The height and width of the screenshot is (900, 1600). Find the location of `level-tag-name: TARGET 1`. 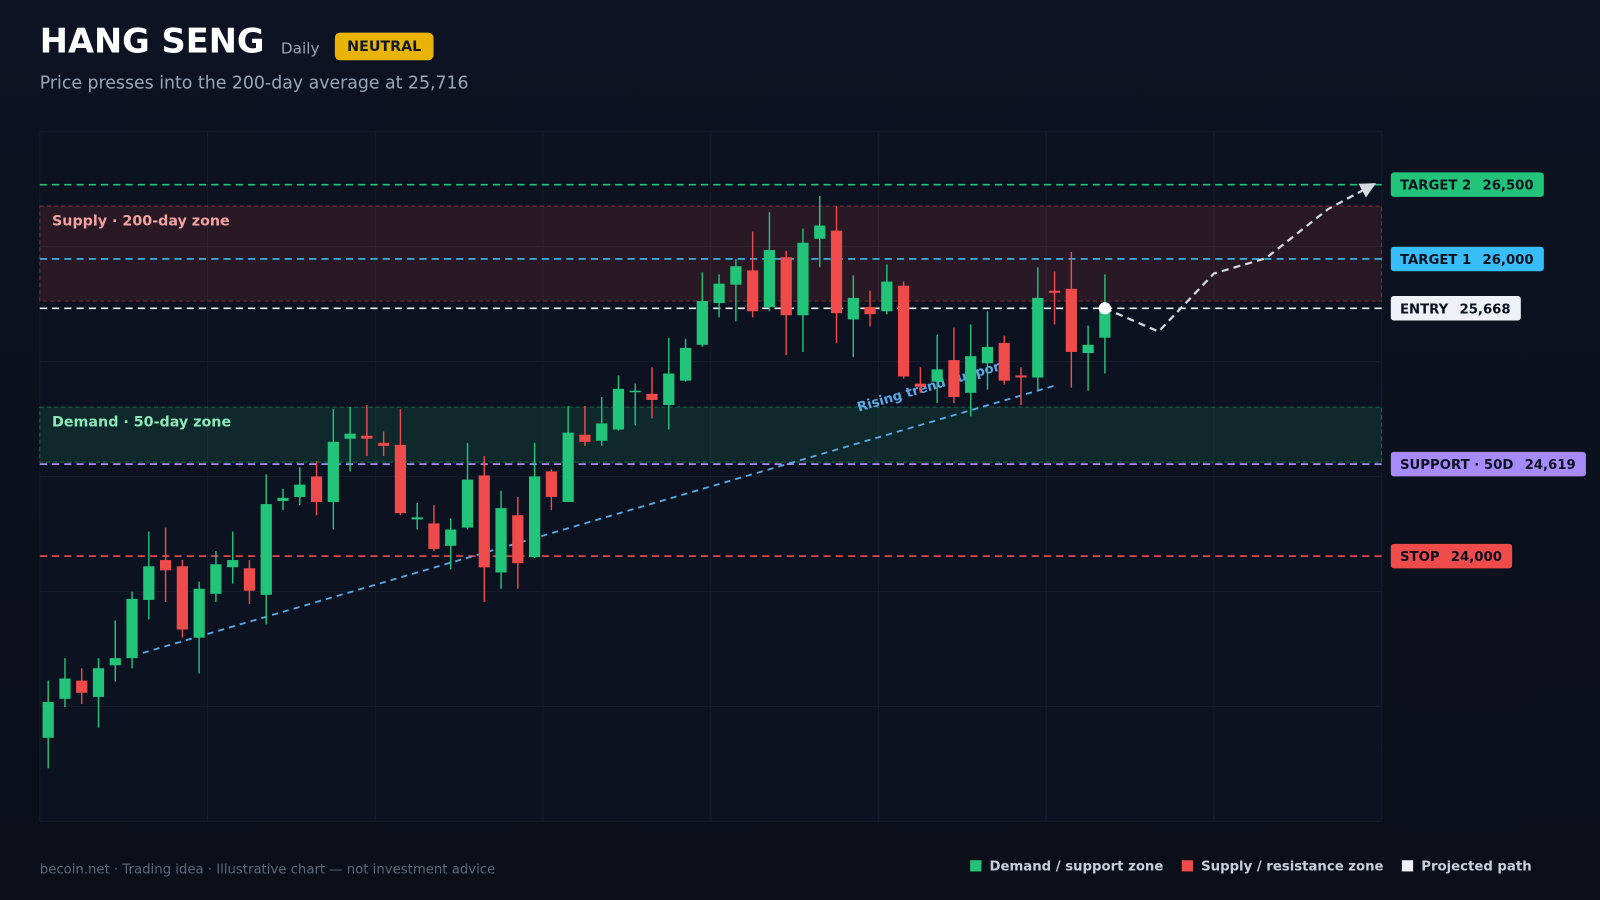

level-tag-name: TARGET 1 is located at coordinates (1435, 260).